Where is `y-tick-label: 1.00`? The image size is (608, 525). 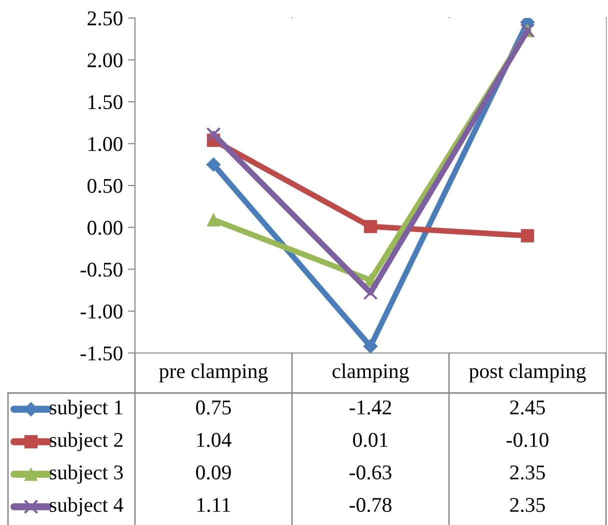
y-tick-label: 1.00 is located at coordinates (105, 144).